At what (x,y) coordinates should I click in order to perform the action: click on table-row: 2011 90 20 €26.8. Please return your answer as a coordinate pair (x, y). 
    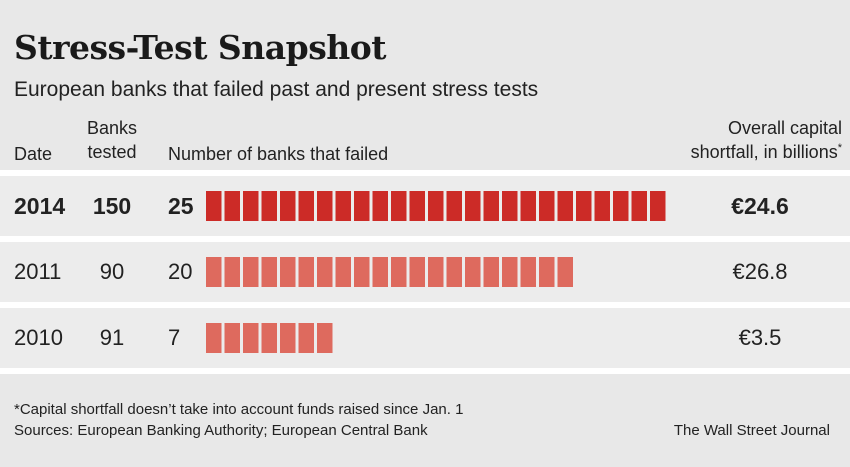
    Looking at the image, I should click on (425, 272).